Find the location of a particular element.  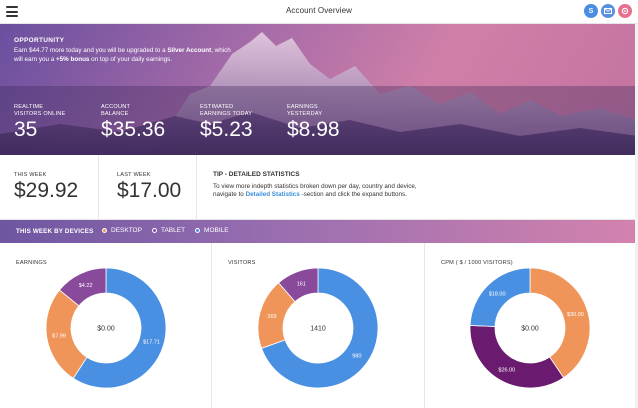

slice-label-tablet: 161 is located at coordinates (301, 285).